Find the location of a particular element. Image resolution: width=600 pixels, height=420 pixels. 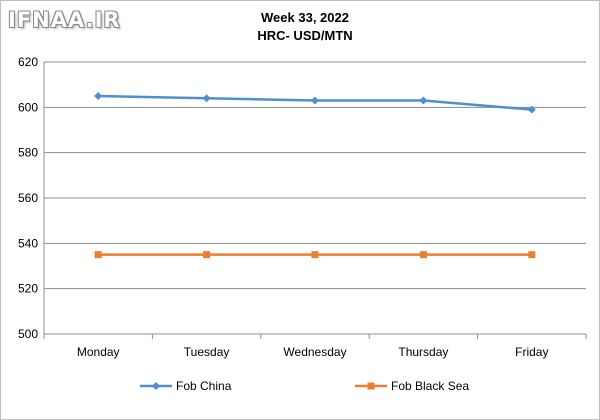

y-tick-label: 580 is located at coordinates (28, 153).